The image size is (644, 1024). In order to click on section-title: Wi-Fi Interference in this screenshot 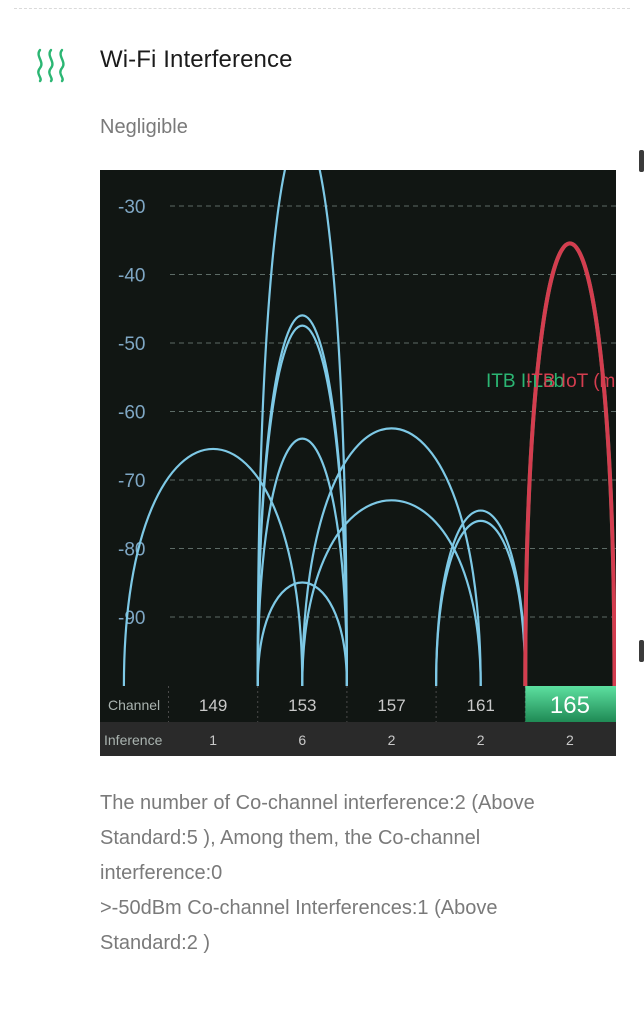, I will do `click(196, 59)`.